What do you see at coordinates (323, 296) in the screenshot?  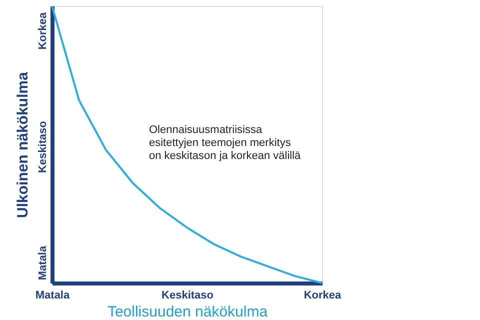 I see `x-tick-label: Korkea` at bounding box center [323, 296].